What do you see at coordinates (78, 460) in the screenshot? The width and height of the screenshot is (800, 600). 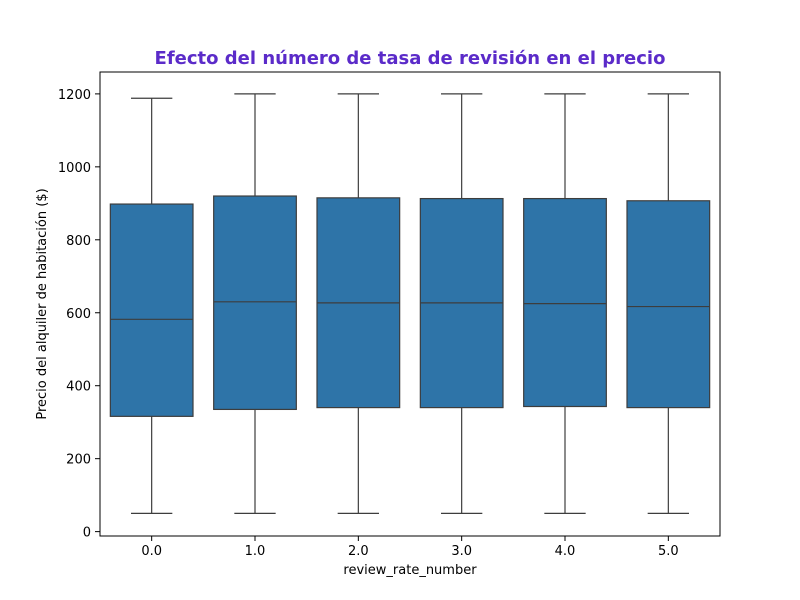 I see `y-tick-label: 200` at bounding box center [78, 460].